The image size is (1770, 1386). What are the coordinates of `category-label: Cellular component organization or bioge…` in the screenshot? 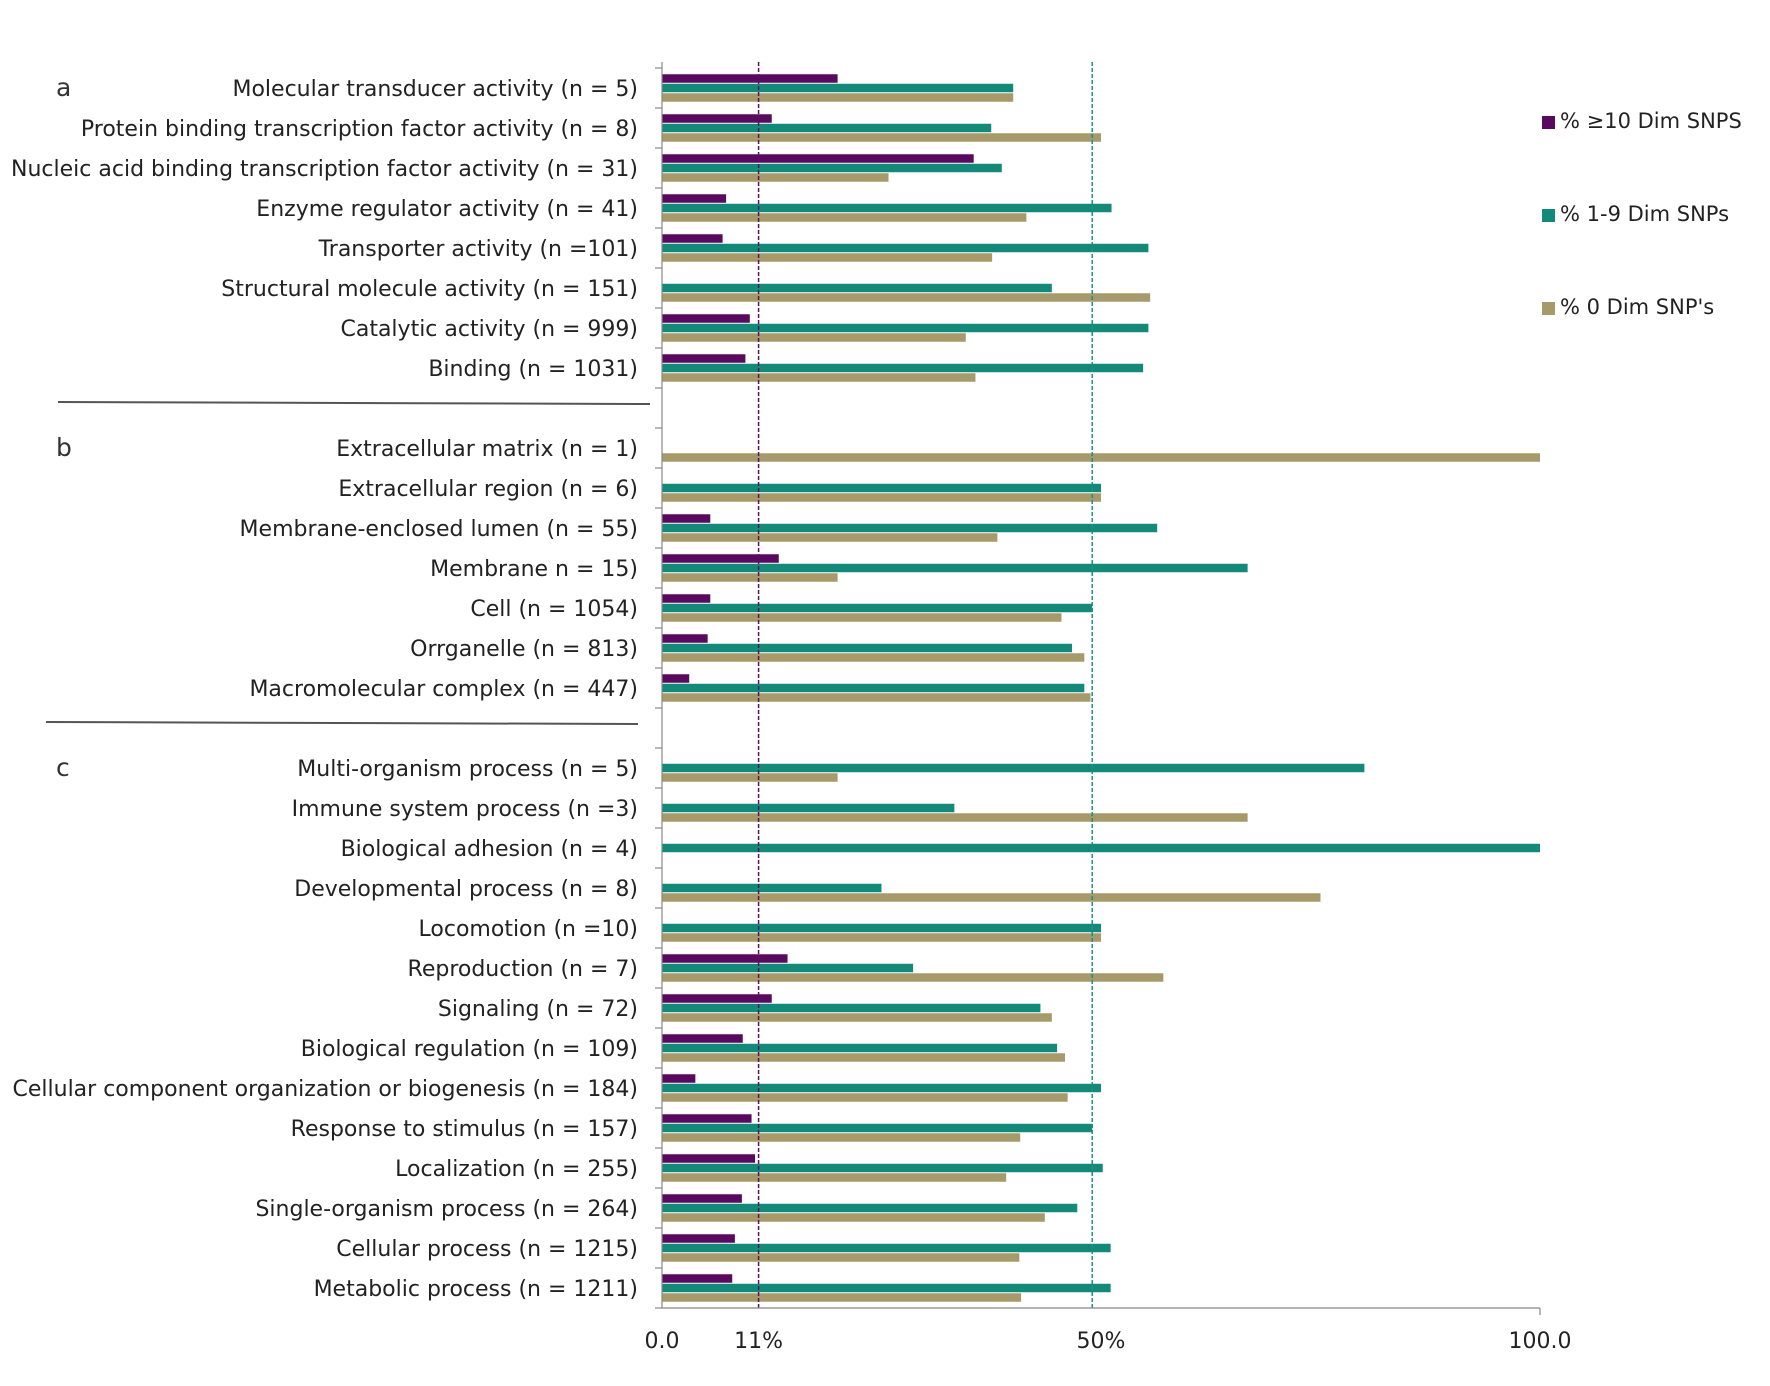 It's located at (326, 1089).